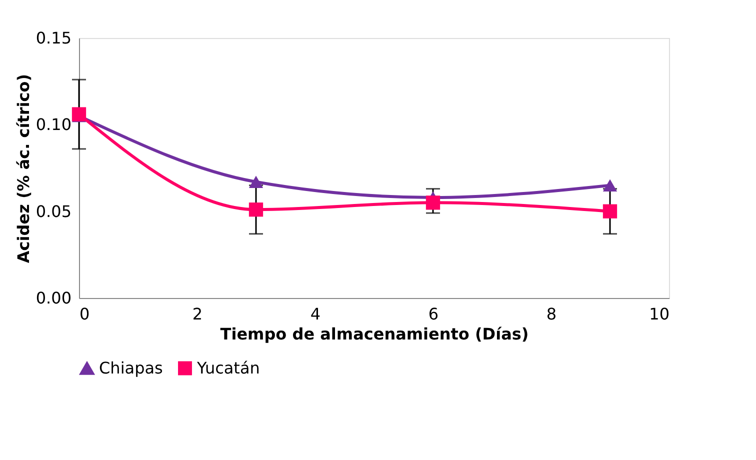  Describe the element at coordinates (197, 314) in the screenshot. I see `x-tick-label: 2` at that location.